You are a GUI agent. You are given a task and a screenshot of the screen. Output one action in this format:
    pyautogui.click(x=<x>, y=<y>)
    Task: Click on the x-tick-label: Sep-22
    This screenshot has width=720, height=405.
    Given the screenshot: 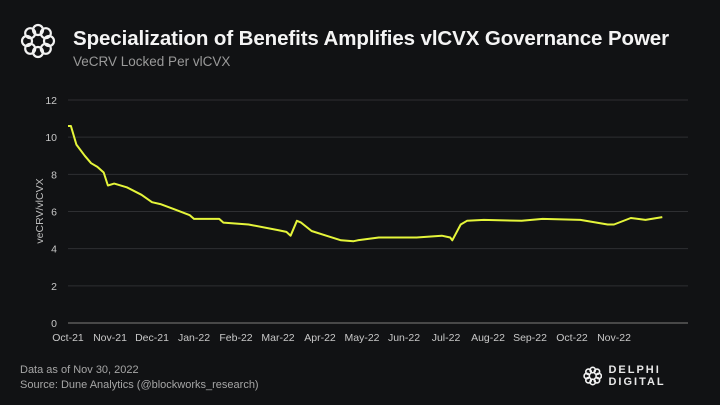 What is the action you would take?
    pyautogui.click(x=530, y=338)
    